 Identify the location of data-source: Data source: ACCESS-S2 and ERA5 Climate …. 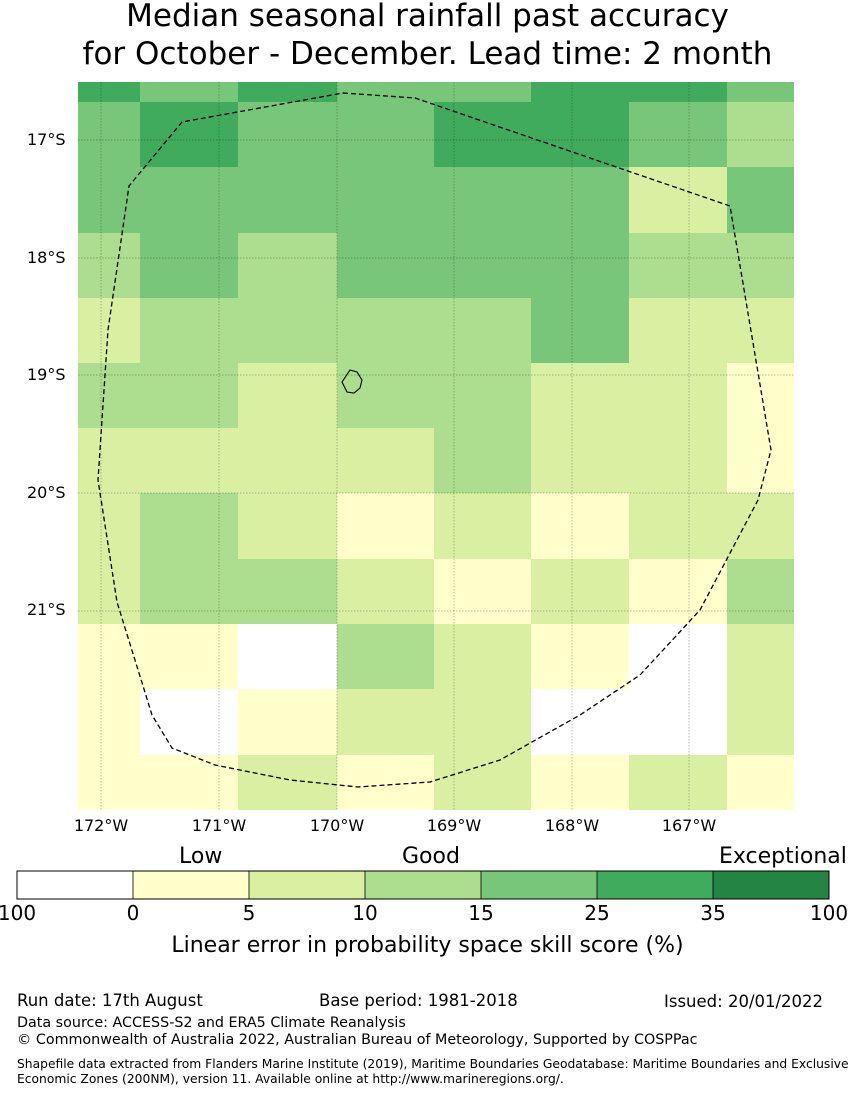
(211, 1023).